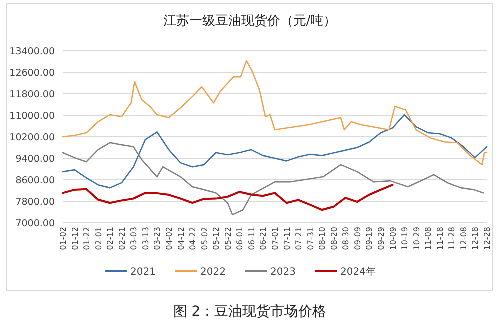 The height and width of the screenshot is (324, 500). I want to click on y-tick-label: 7000.00, so click(35, 224).